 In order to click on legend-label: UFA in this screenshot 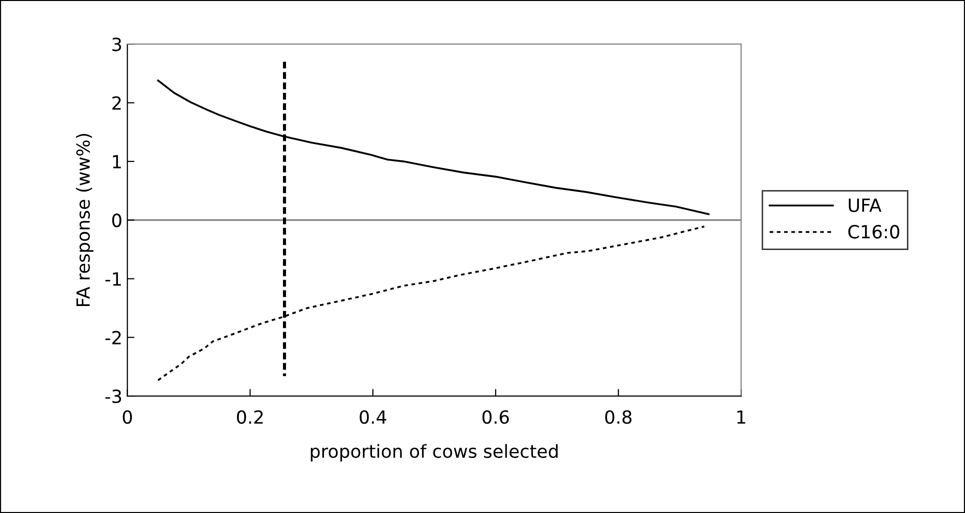, I will do `click(865, 205)`.